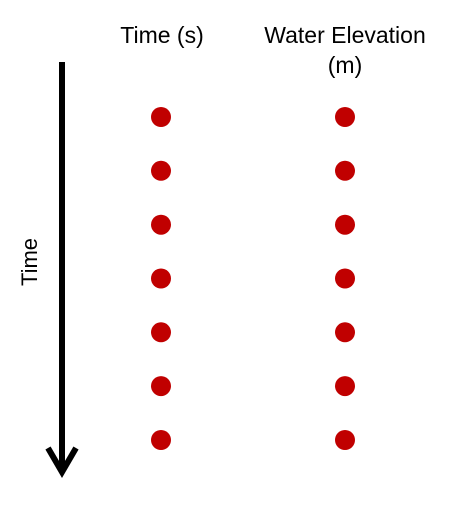 The image size is (464, 505). I want to click on water-elevation-column-header: Water Elevation (m), so click(345, 50).